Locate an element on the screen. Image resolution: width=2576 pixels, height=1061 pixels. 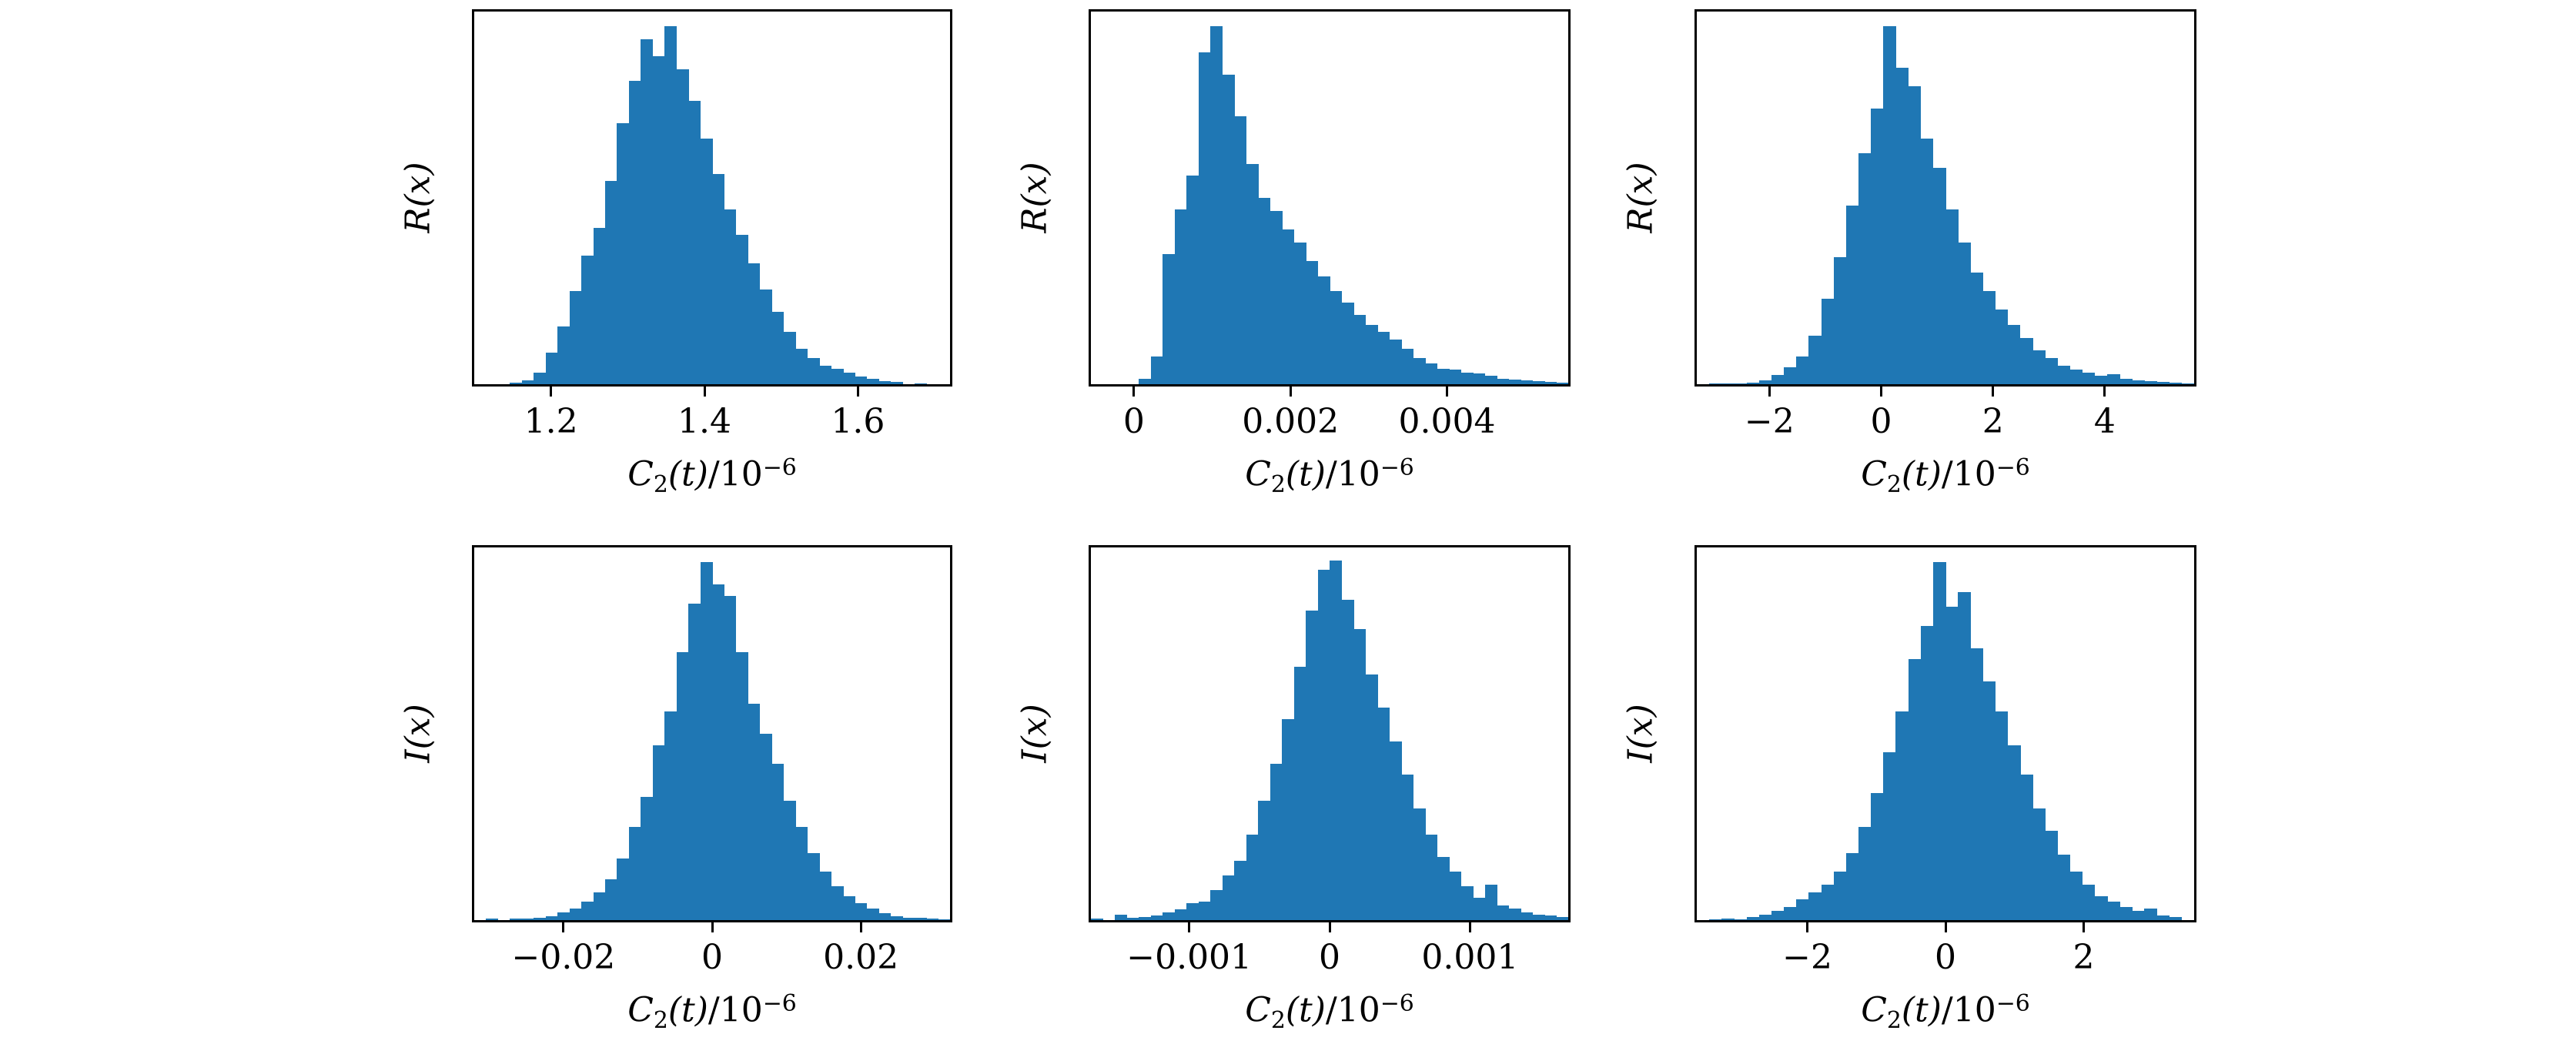
subplot-top-left is located at coordinates (712, 198).